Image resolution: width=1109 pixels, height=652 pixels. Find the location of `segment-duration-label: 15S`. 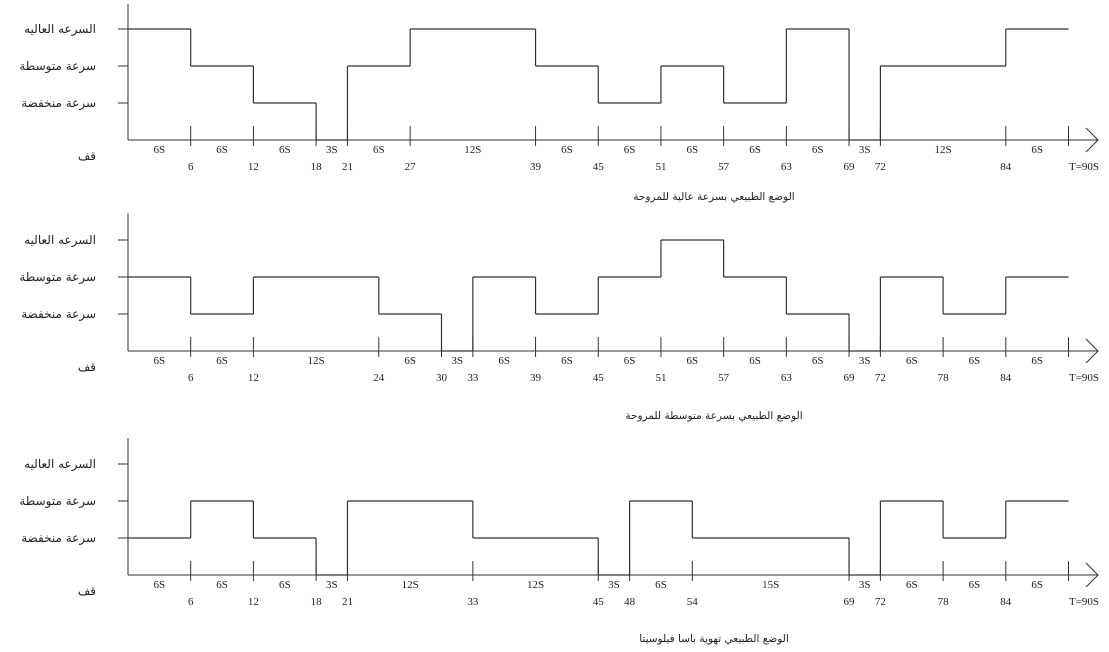

segment-duration-label: 15S is located at coordinates (770, 585).